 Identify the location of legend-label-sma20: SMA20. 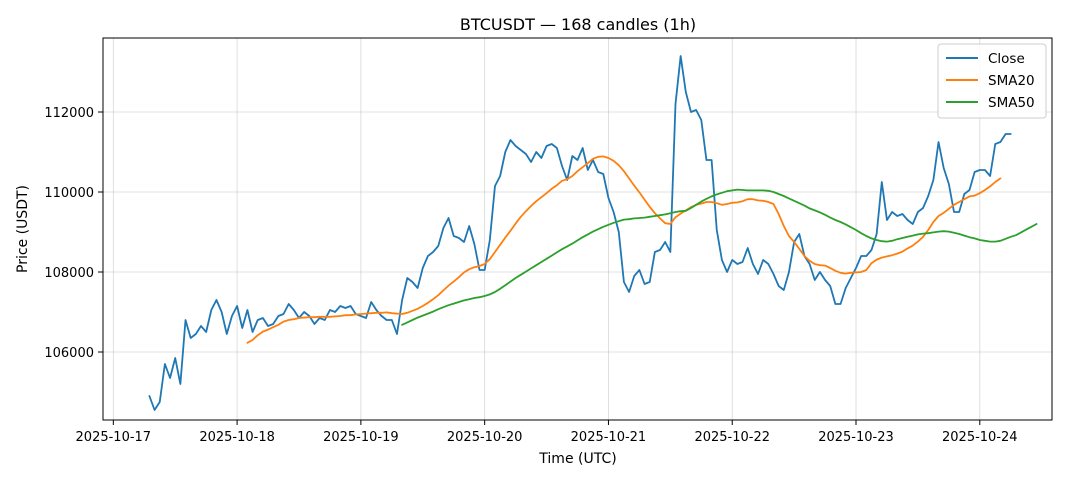
(1011, 81).